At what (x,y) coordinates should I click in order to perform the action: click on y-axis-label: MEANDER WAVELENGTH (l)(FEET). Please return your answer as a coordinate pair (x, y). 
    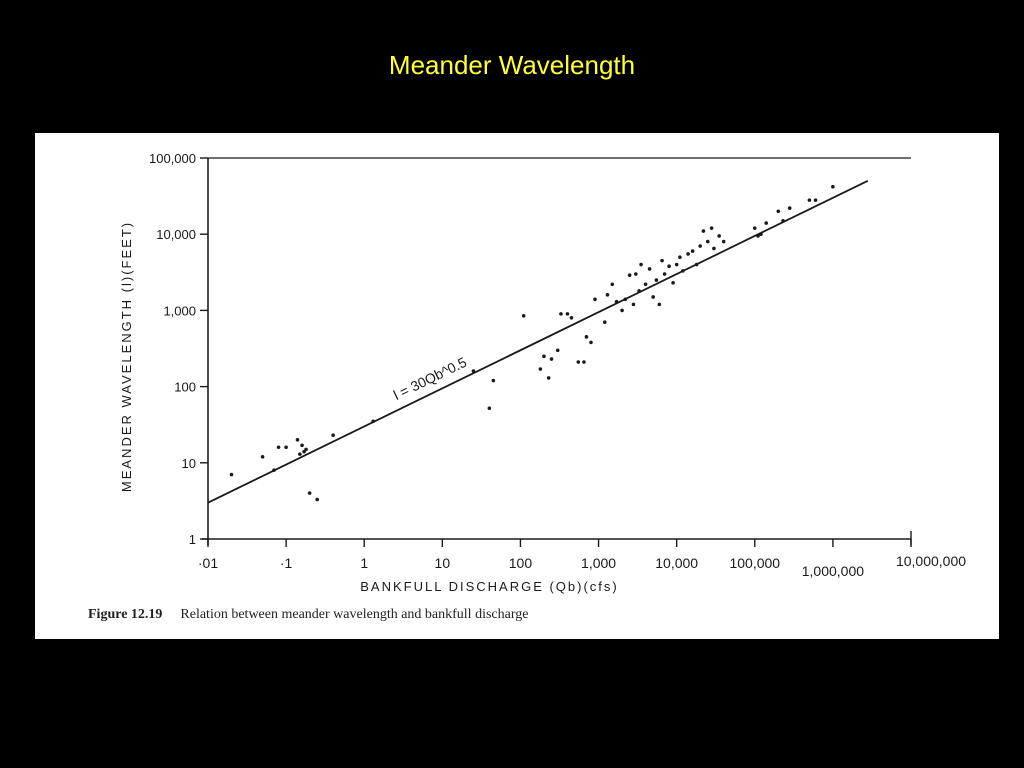
    Looking at the image, I should click on (126, 356).